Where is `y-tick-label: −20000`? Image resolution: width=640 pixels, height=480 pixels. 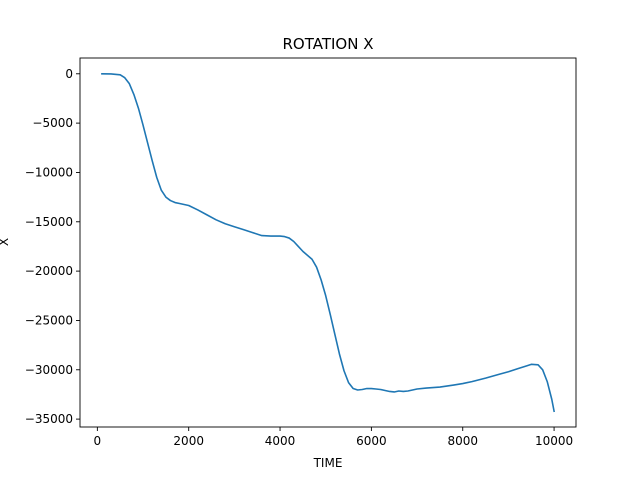
y-tick-label: −20000 is located at coordinates (49, 271).